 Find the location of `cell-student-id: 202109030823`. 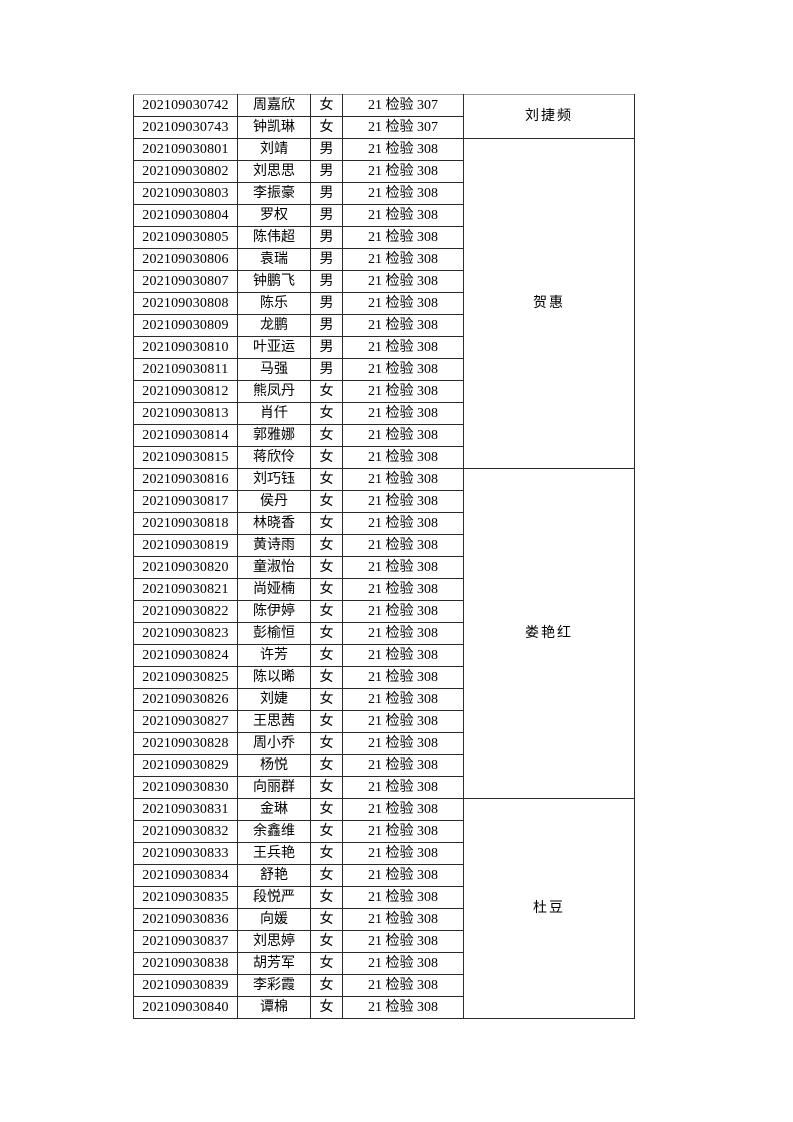

cell-student-id: 202109030823 is located at coordinates (185, 633).